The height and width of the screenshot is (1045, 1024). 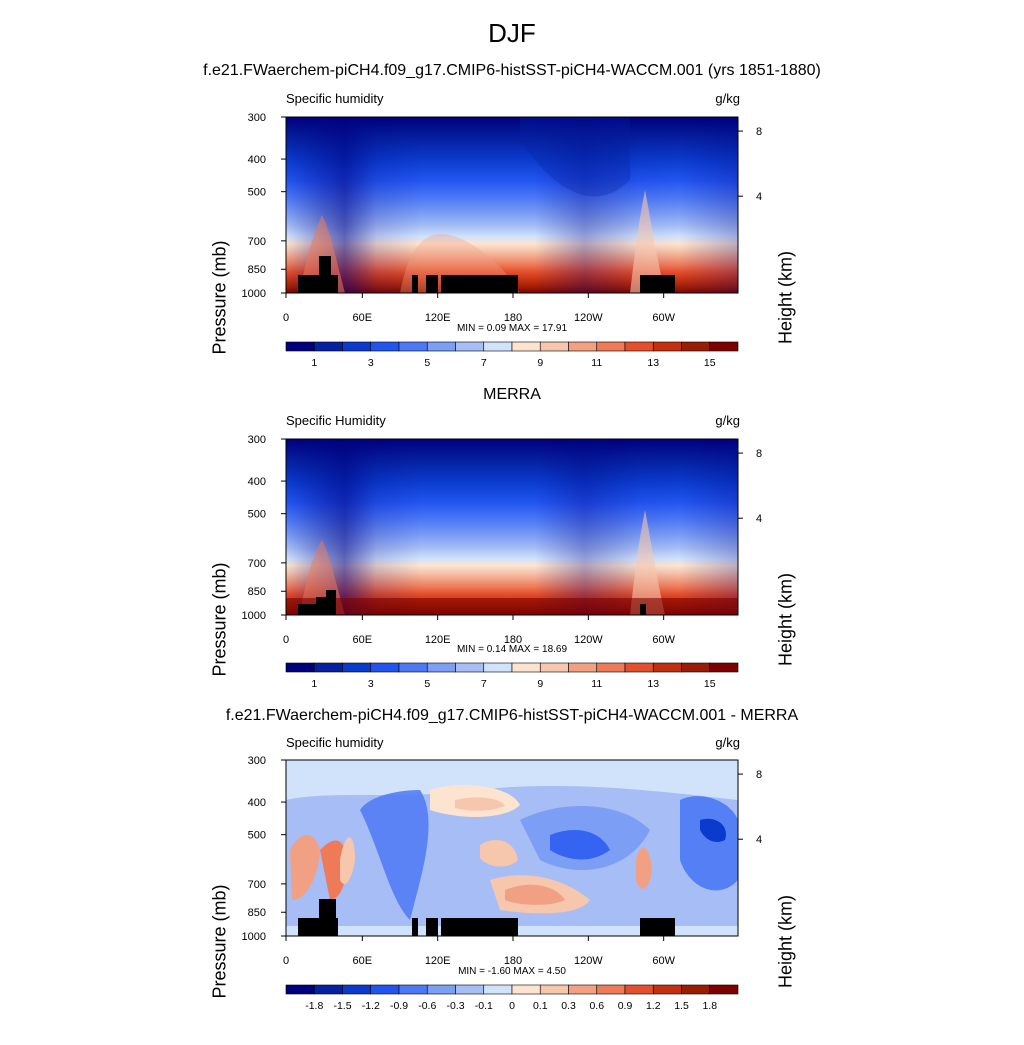 I want to click on x-tick-label: 60E, so click(x=363, y=318).